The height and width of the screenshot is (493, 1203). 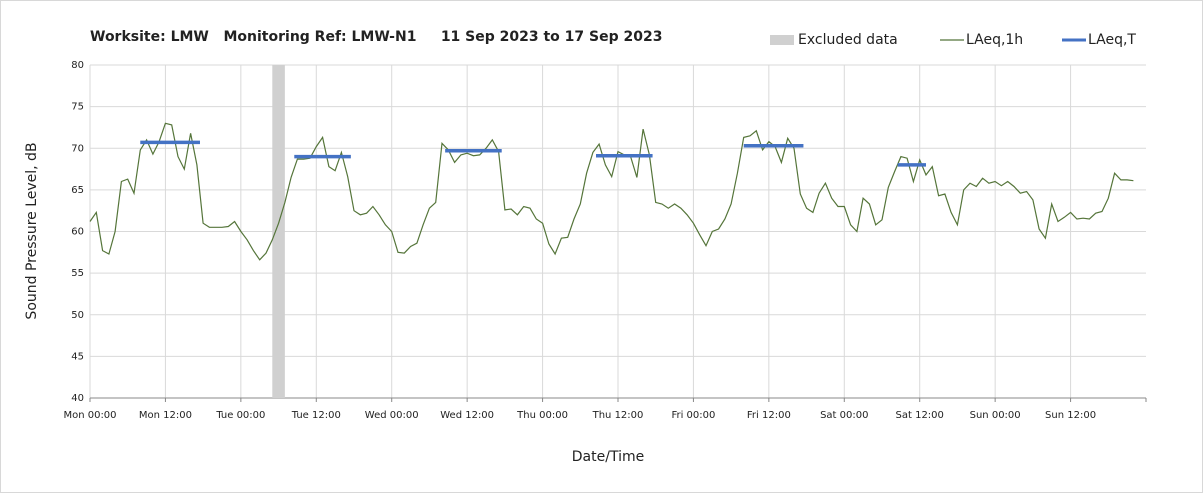 I want to click on x-tick-label: Fri 00:00, so click(x=693, y=415).